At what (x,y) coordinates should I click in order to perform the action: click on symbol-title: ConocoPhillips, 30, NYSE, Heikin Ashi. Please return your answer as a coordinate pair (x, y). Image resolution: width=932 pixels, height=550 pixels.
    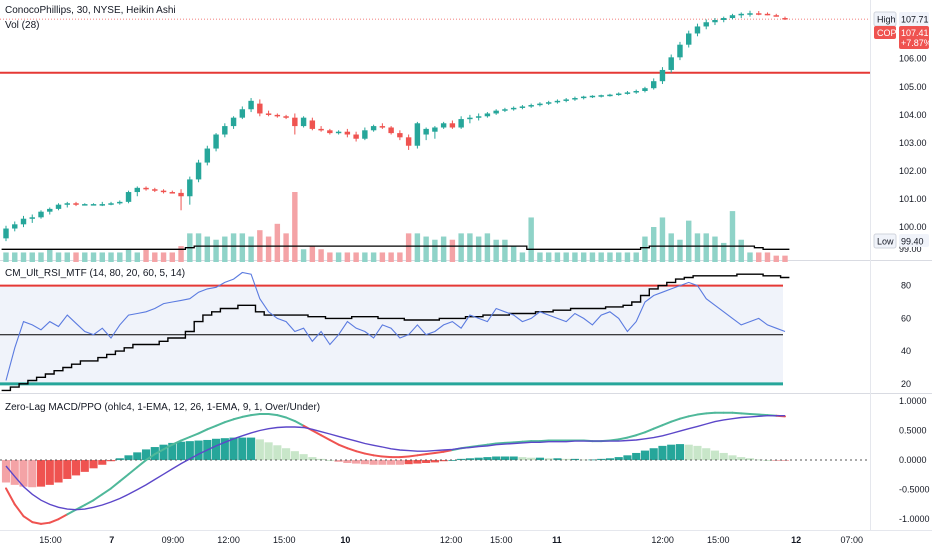
    Looking at the image, I should click on (90, 10).